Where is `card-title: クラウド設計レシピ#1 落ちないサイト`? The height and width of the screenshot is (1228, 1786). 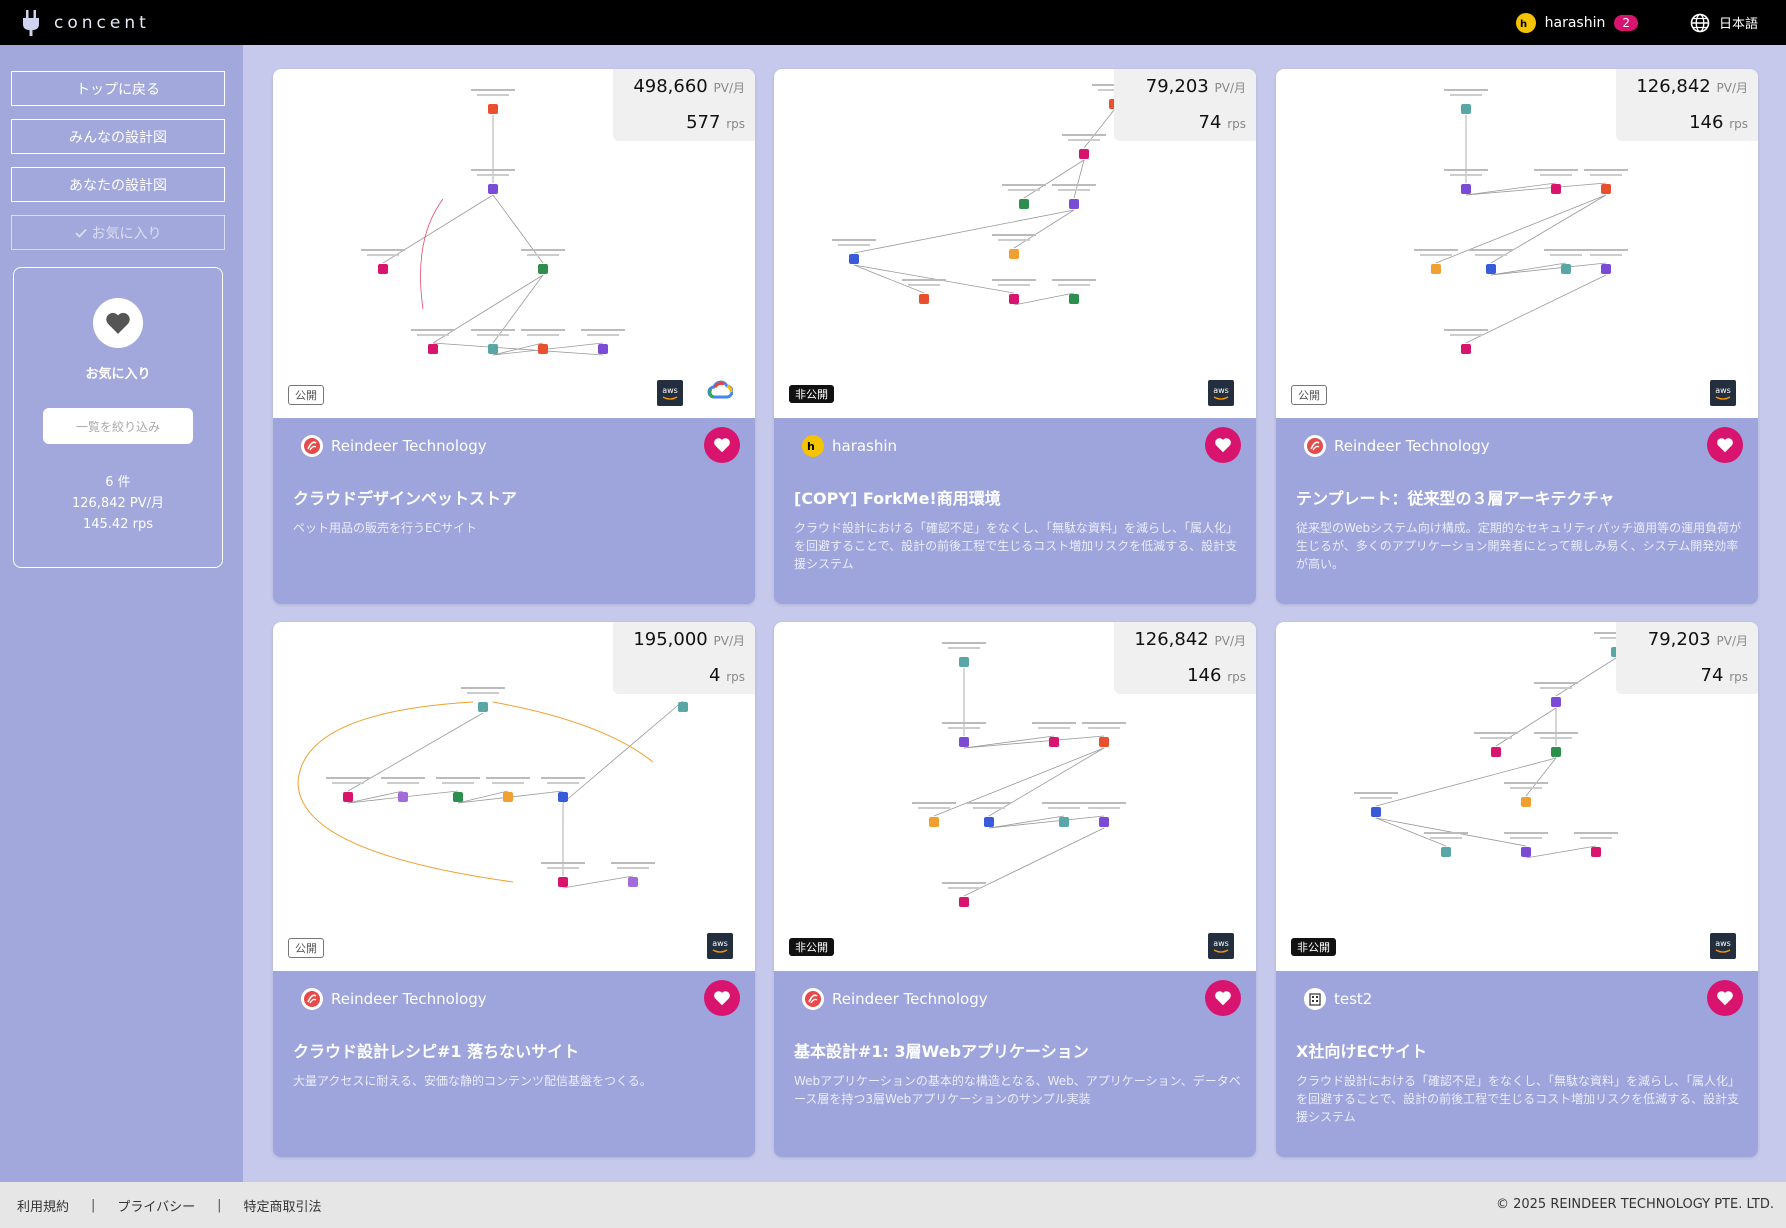 card-title: クラウド設計レシピ#1 落ちないサイト is located at coordinates (436, 1051).